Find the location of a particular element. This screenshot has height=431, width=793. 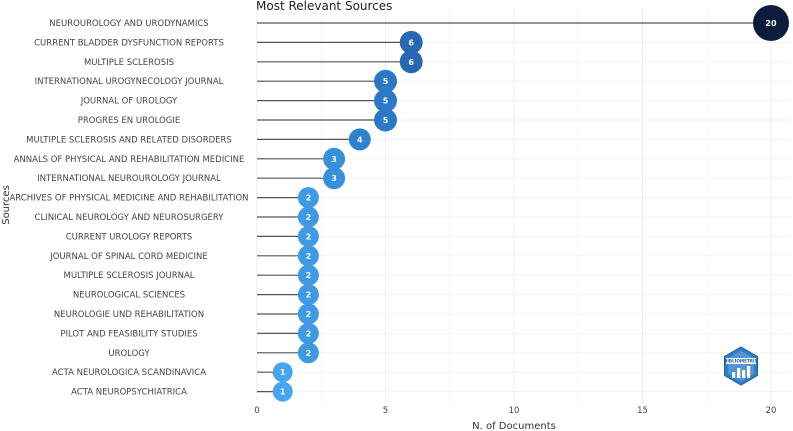

x-axis-title: N. of Documents is located at coordinates (514, 426).